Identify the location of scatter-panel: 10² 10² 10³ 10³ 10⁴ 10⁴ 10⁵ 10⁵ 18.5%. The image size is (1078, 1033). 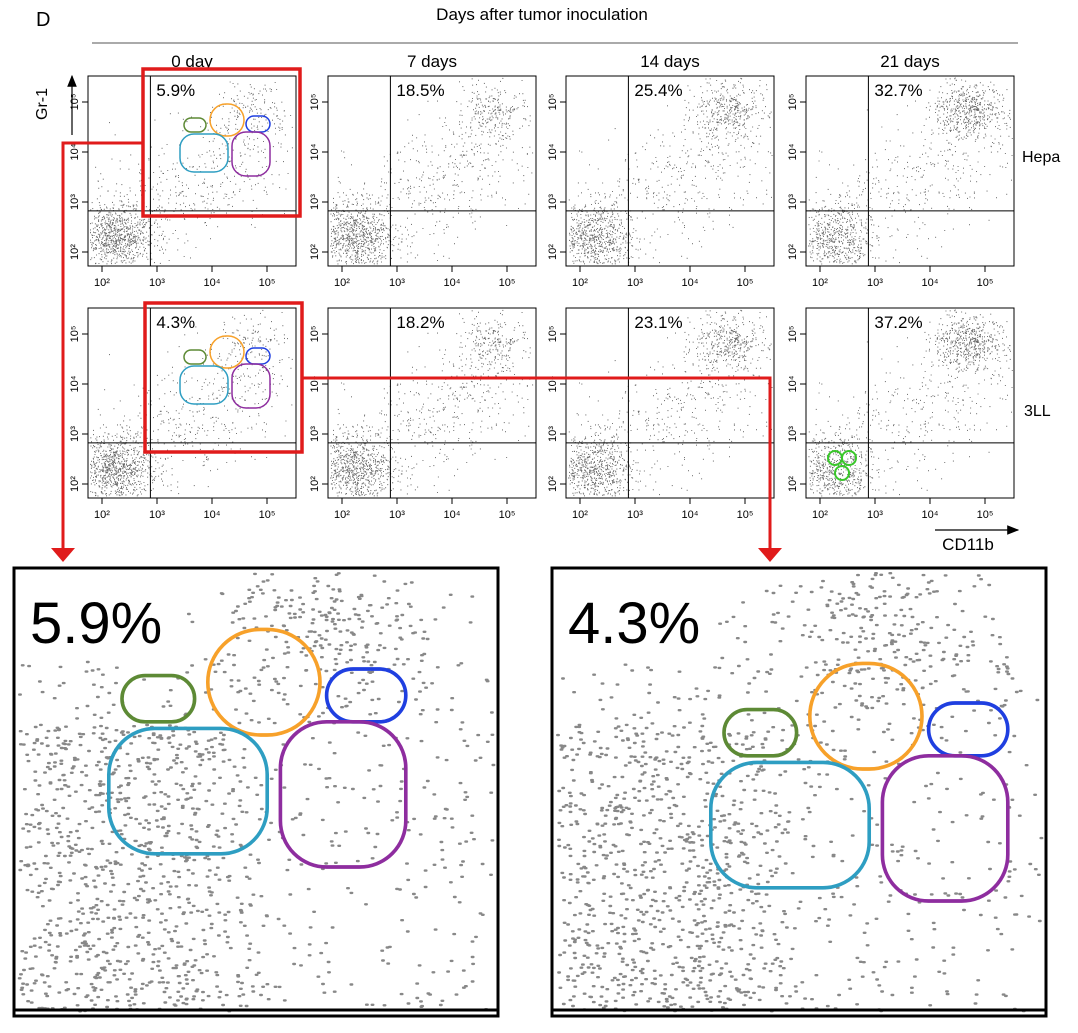
(423, 182).